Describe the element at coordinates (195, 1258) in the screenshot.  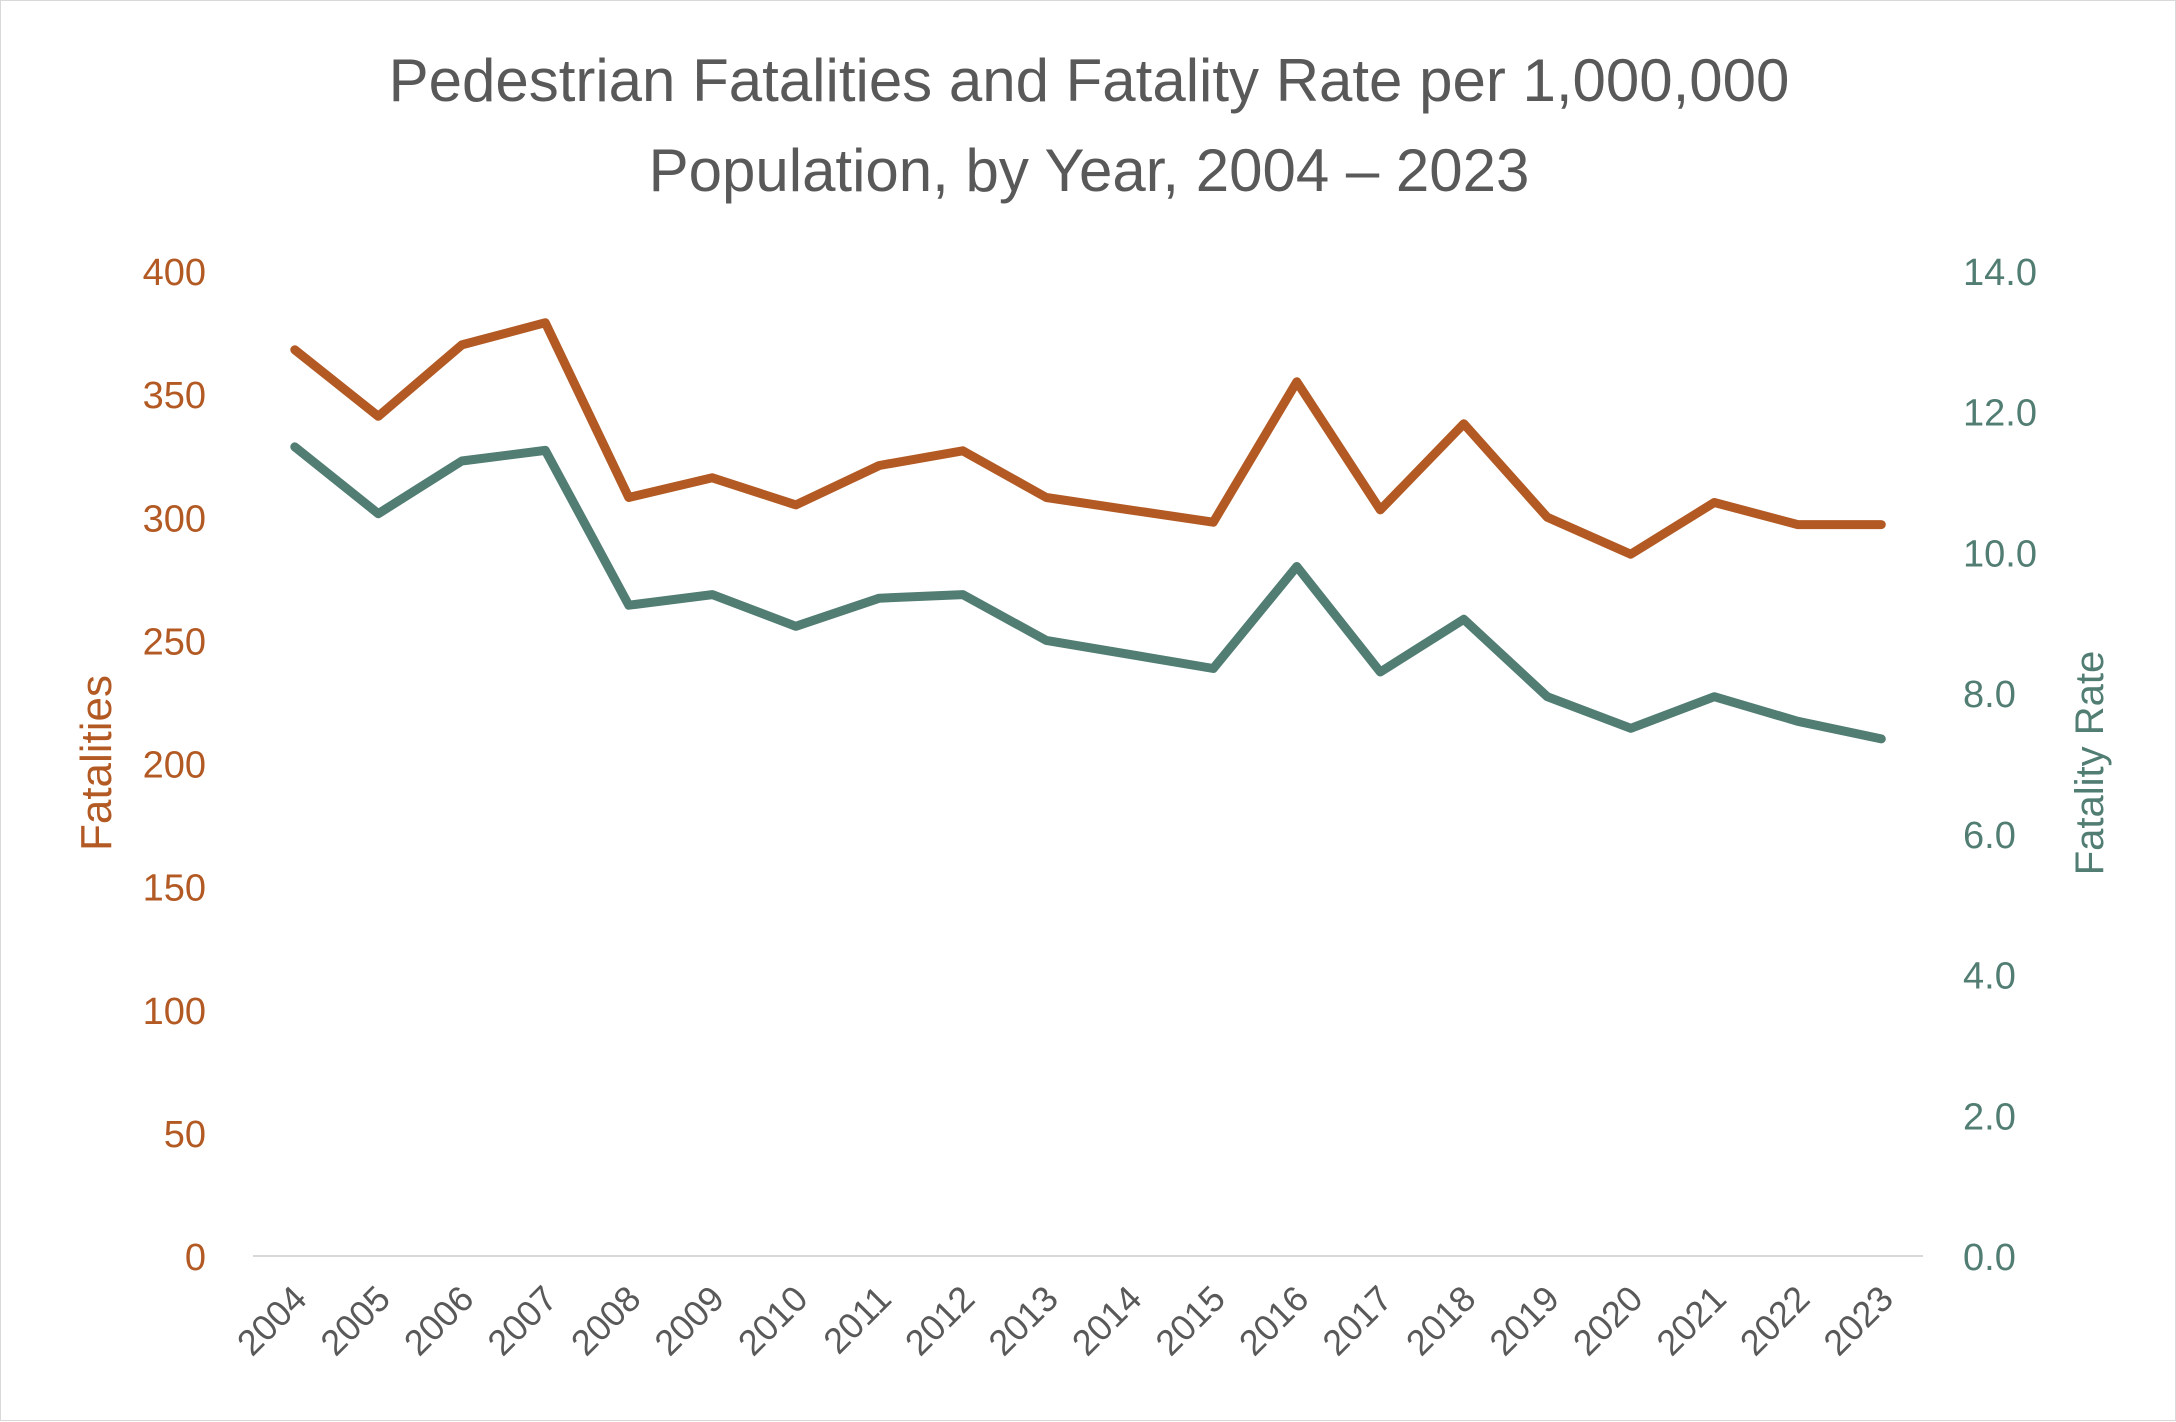
I see `left-tick-label: 0` at that location.